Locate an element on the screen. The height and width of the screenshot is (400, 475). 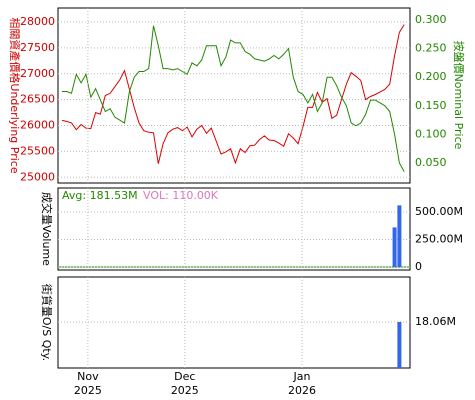
y2-tick-label: 0.250 is located at coordinates (431, 48).